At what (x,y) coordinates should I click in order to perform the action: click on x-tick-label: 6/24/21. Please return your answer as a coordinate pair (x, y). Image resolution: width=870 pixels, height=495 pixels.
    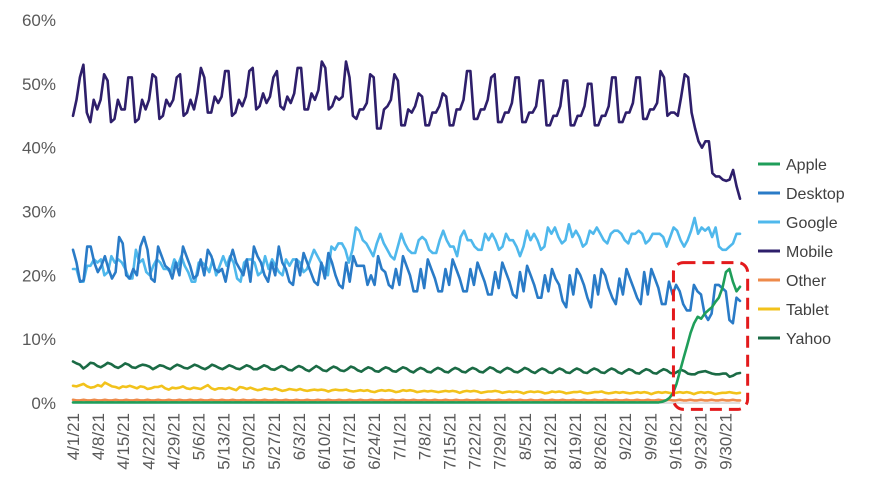
    Looking at the image, I should click on (374, 441).